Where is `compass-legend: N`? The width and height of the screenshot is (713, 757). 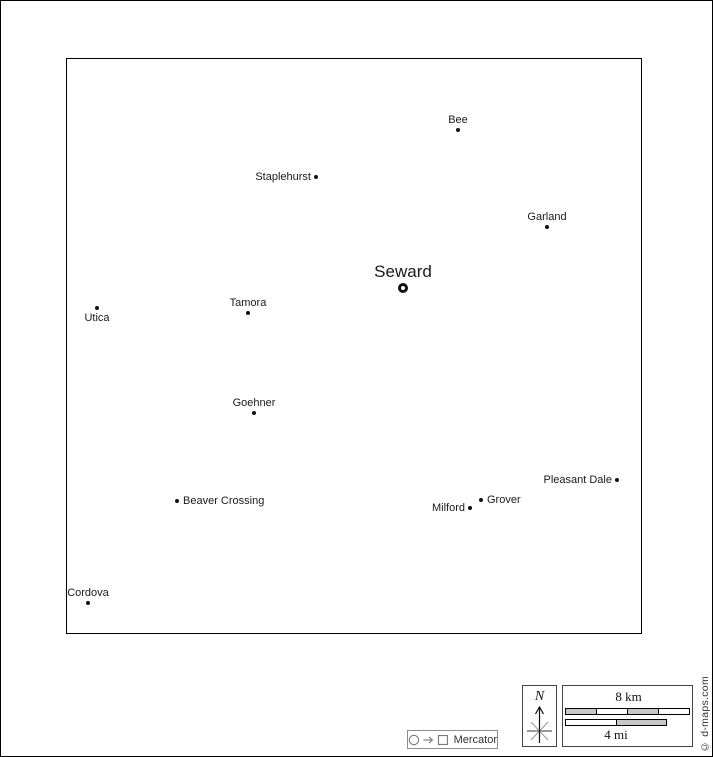
compass-legend: N is located at coordinates (539, 716).